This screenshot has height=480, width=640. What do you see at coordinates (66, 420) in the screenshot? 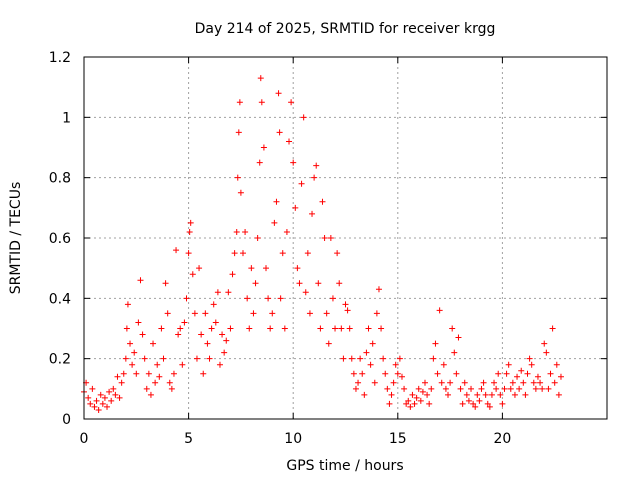
I see `y-tick-label: 0` at bounding box center [66, 420].